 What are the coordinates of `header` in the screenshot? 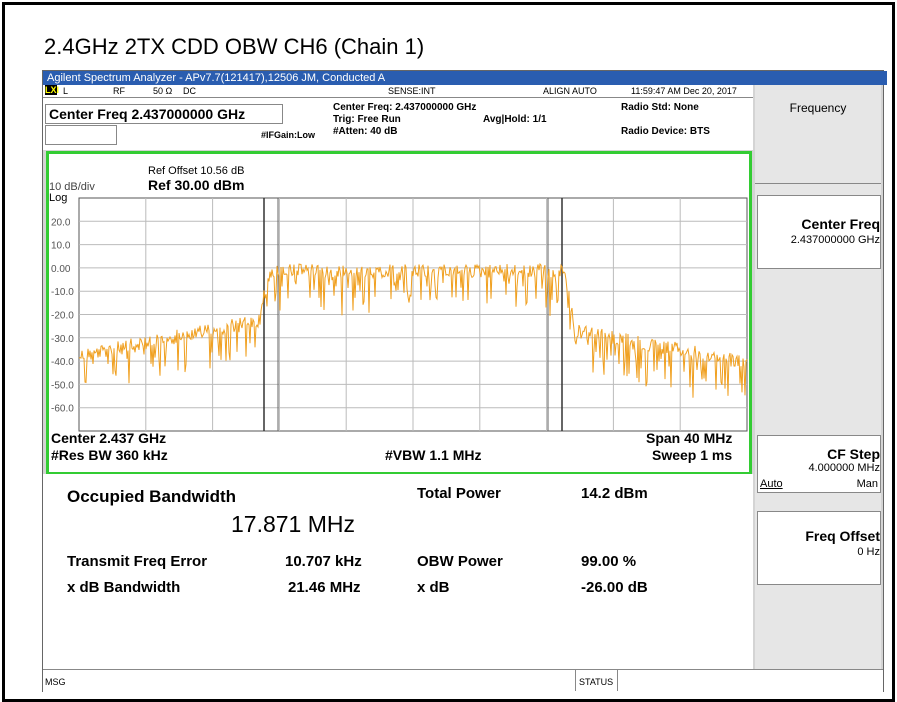 It's located at (398, 124).